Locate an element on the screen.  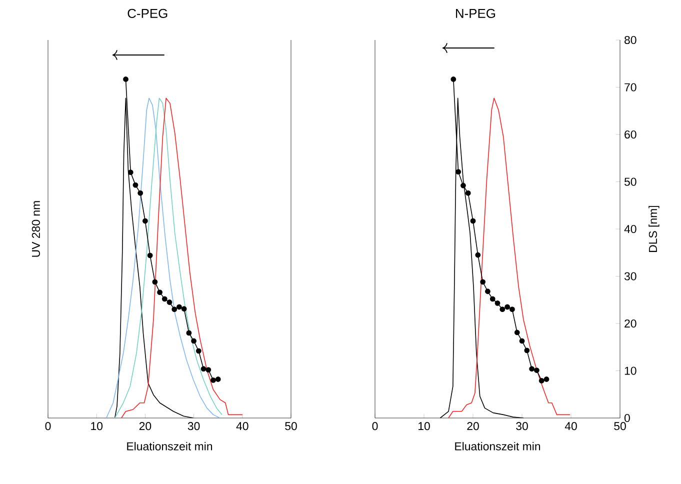
y-axis-title: UV 280 nm is located at coordinates (36, 229).